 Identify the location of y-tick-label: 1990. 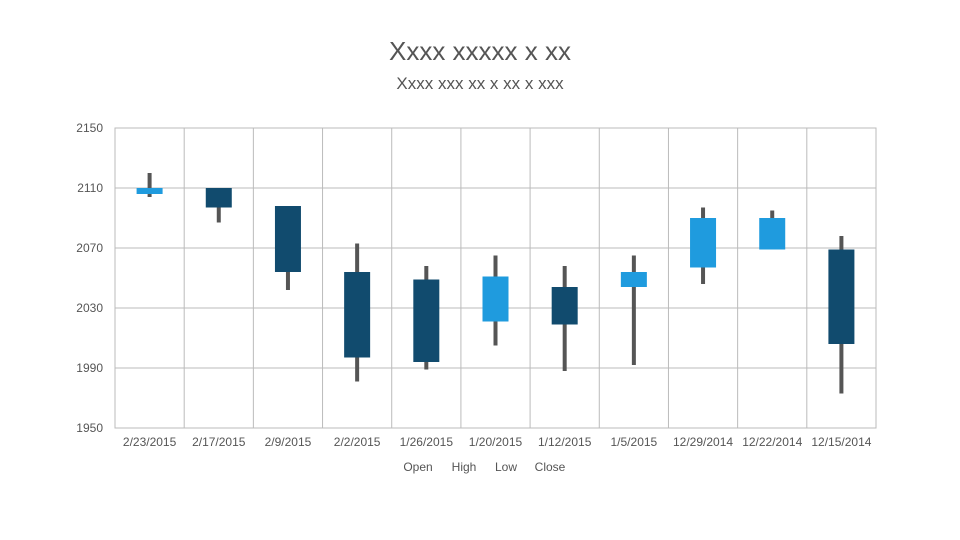
(89, 368).